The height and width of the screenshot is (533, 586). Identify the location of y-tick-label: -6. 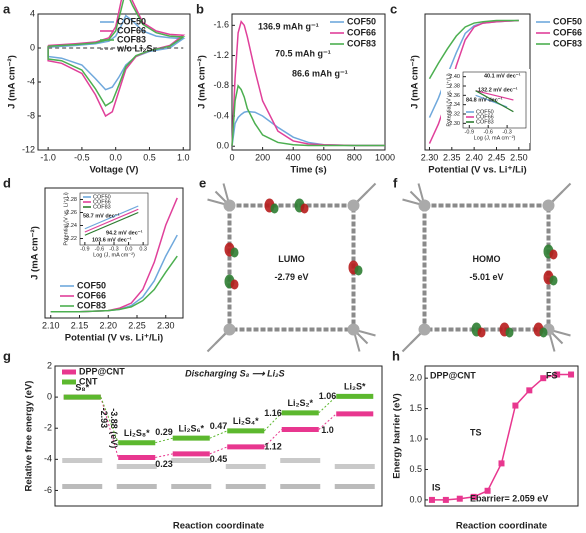
(48, 490).